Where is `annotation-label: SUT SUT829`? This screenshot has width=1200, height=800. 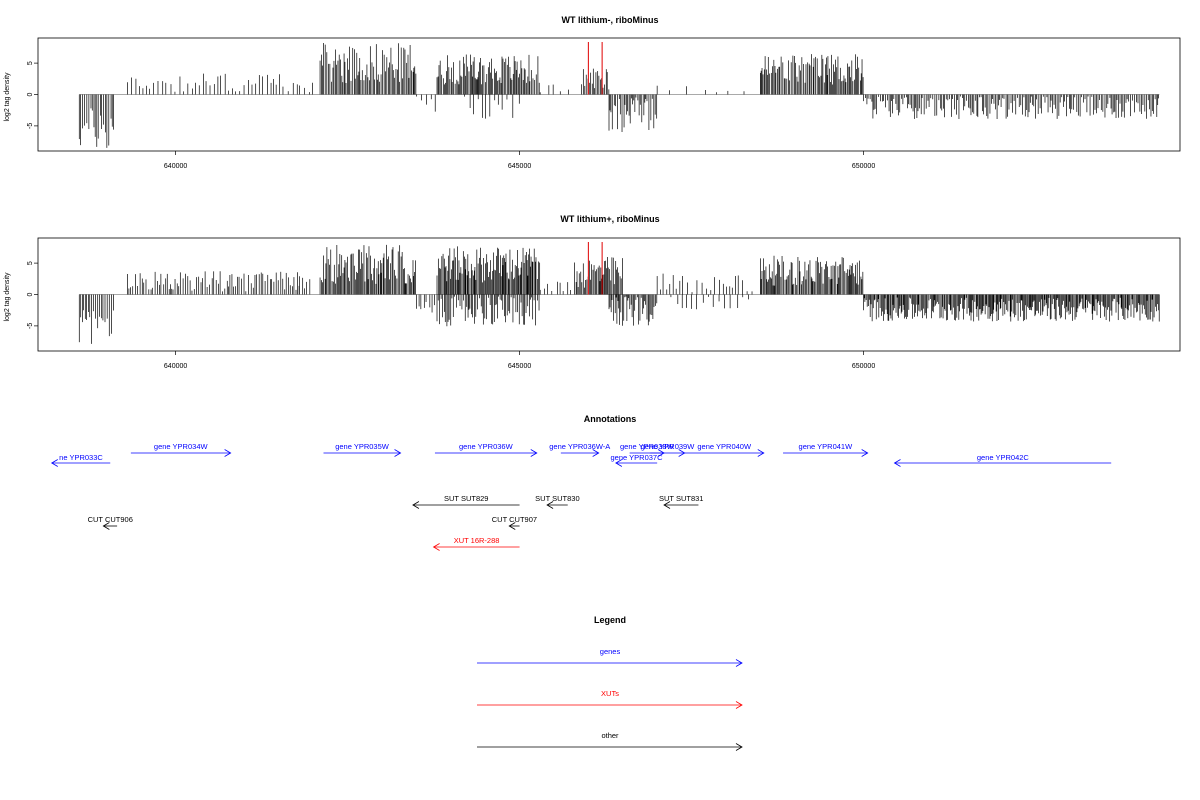
annotation-label: SUT SUT829 is located at coordinates (466, 498).